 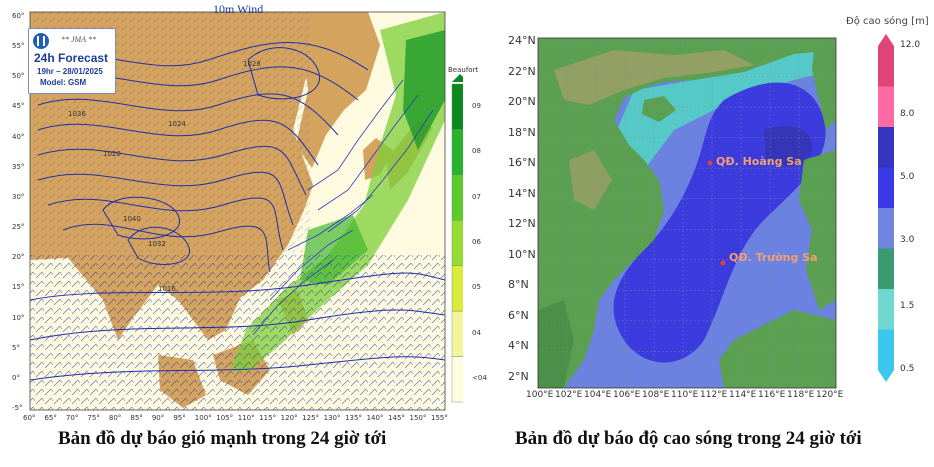 I want to click on beaufort-colorbar, so click(x=457, y=243).